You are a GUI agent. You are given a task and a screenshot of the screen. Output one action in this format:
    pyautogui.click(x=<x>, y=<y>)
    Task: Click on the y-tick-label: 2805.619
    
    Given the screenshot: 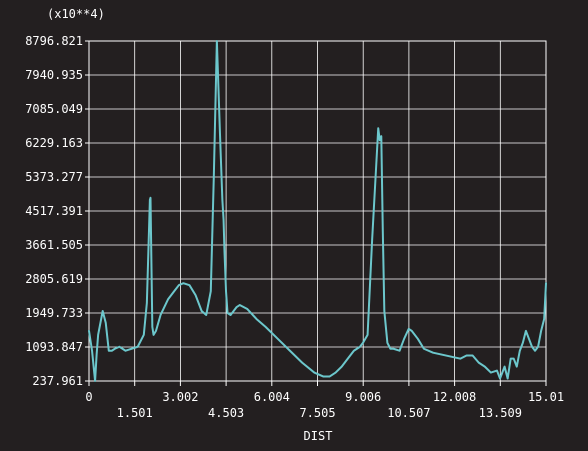 What is the action you would take?
    pyautogui.click(x=54, y=279)
    